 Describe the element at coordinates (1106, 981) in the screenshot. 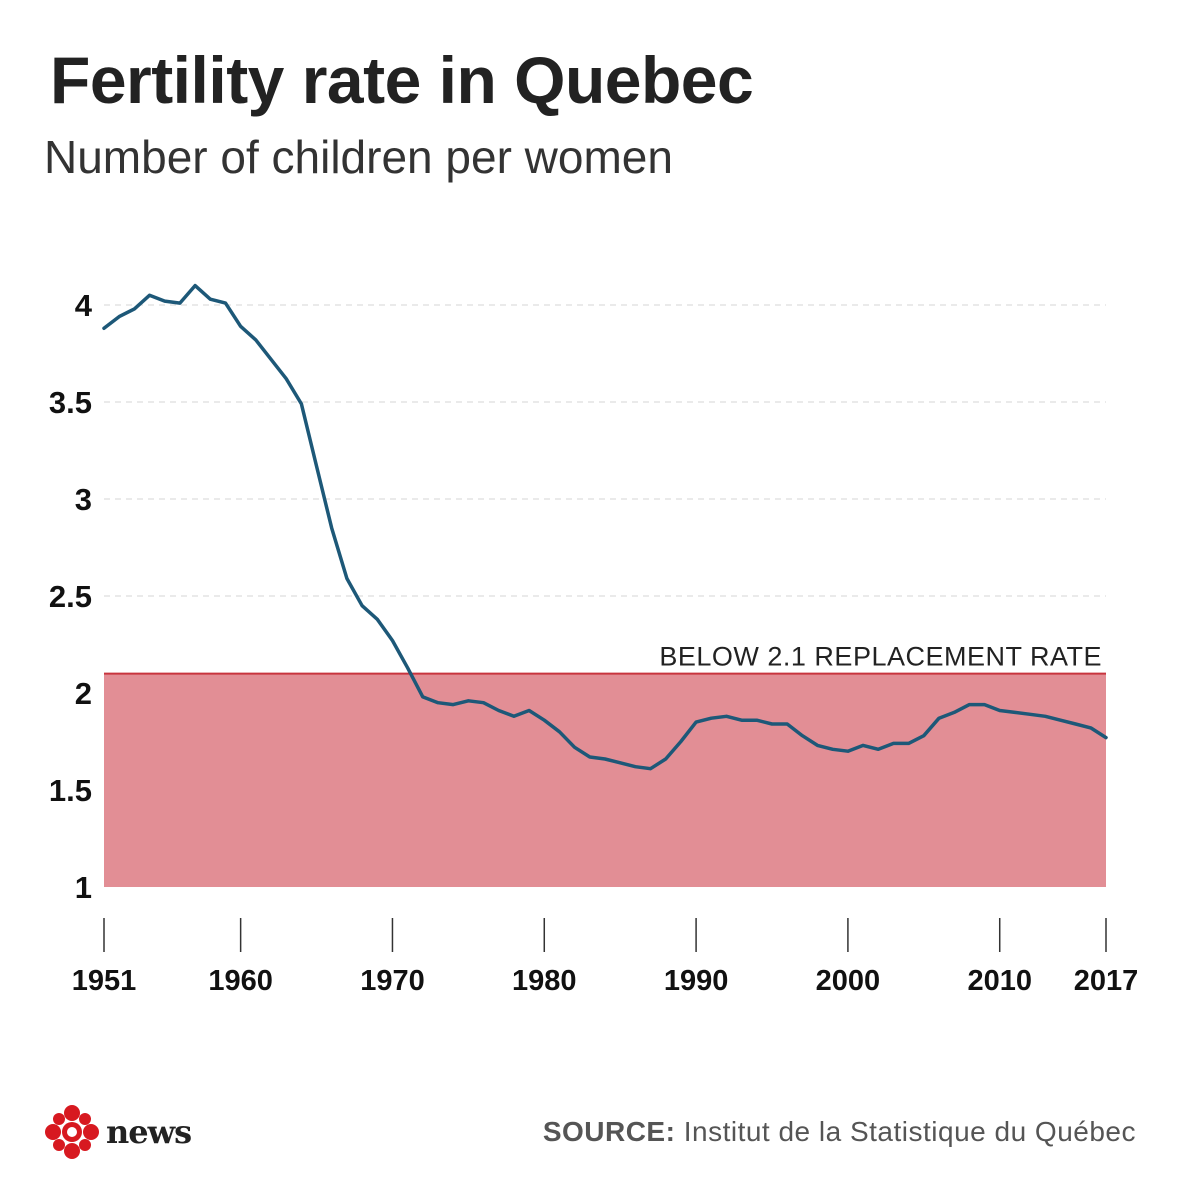

I see `x-tick-label: 2017` at that location.